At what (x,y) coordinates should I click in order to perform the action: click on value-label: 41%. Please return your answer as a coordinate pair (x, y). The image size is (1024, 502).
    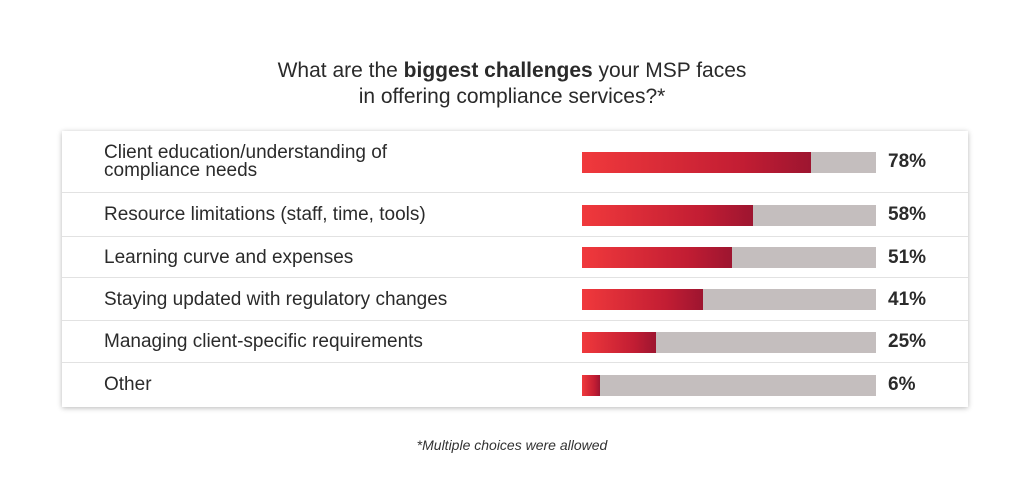
    Looking at the image, I should click on (907, 299).